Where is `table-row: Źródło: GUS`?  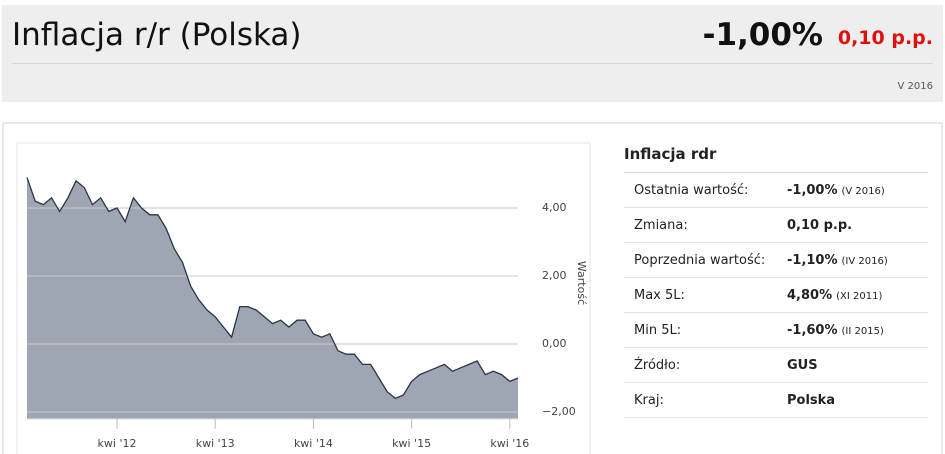 table-row: Źródło: GUS is located at coordinates (776, 365).